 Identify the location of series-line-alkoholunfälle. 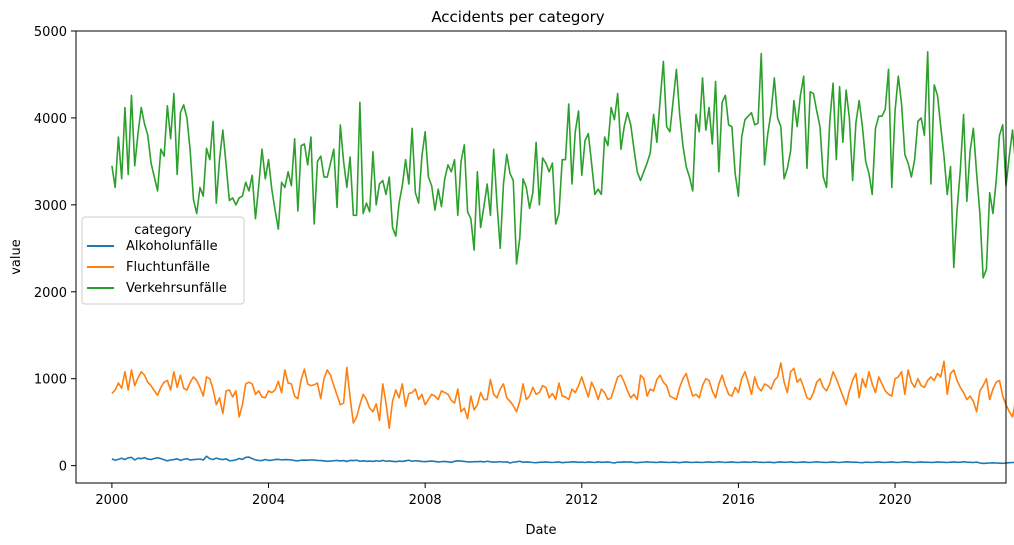
(562, 460).